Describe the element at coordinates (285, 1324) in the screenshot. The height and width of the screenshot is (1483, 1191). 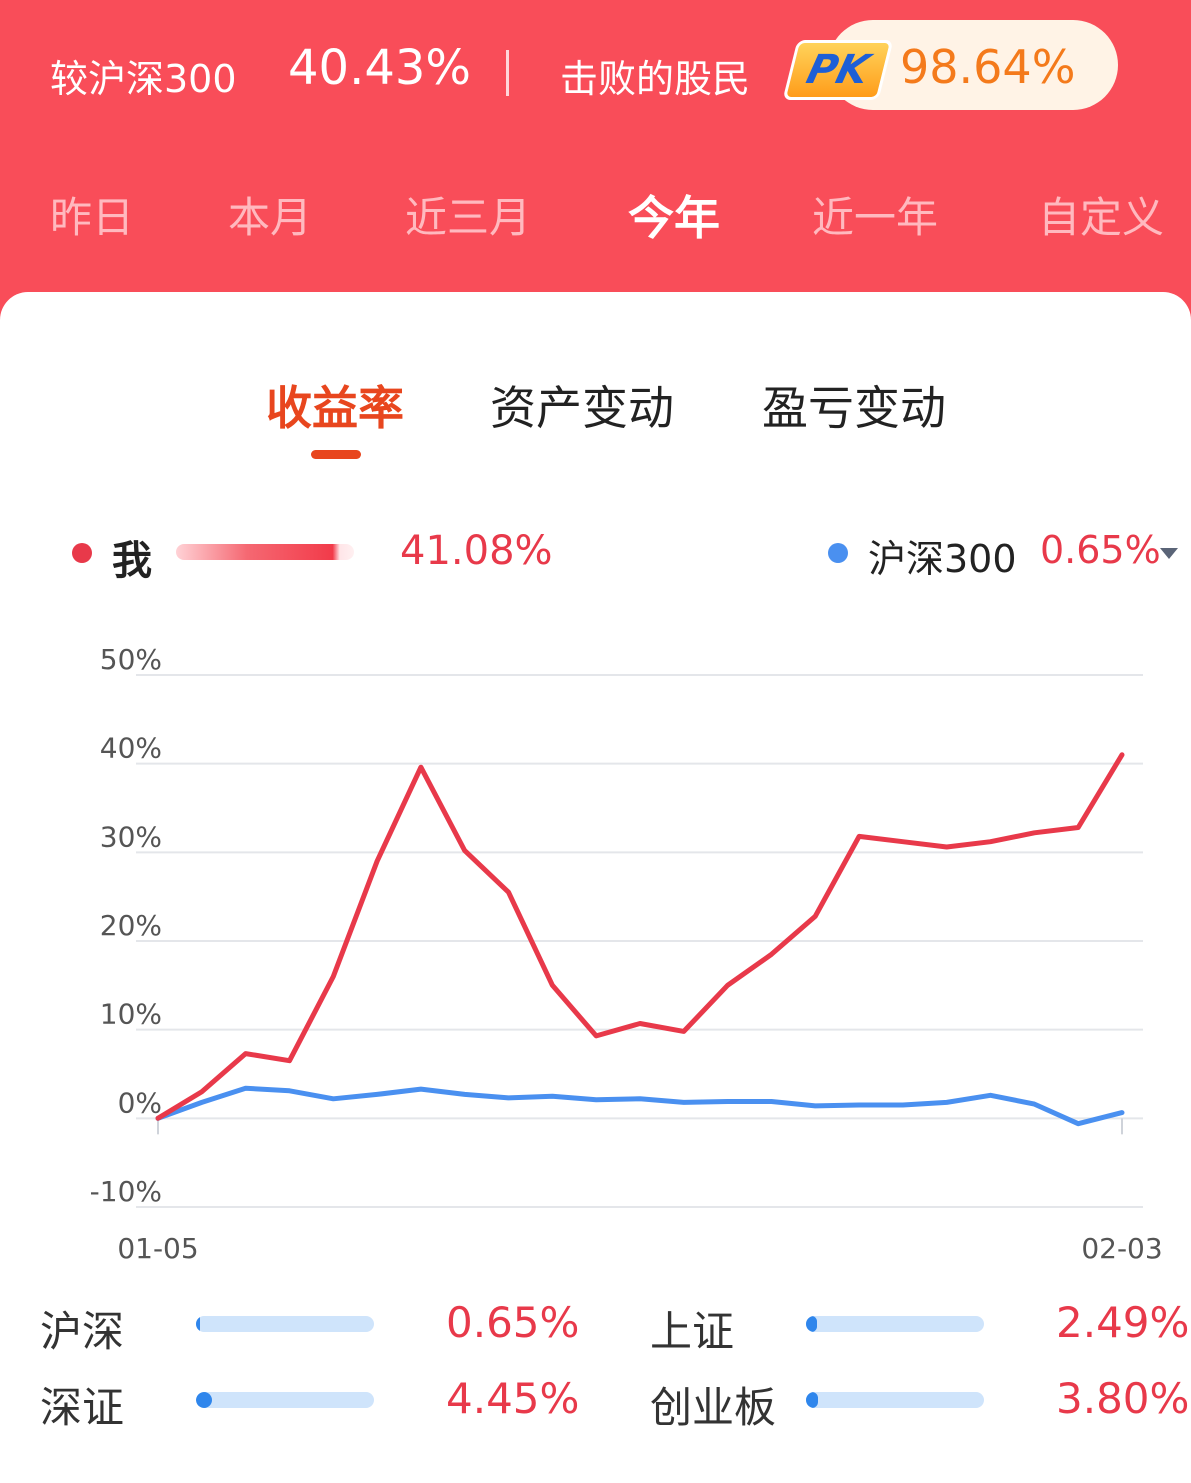
I see `index-bar-hs` at that location.